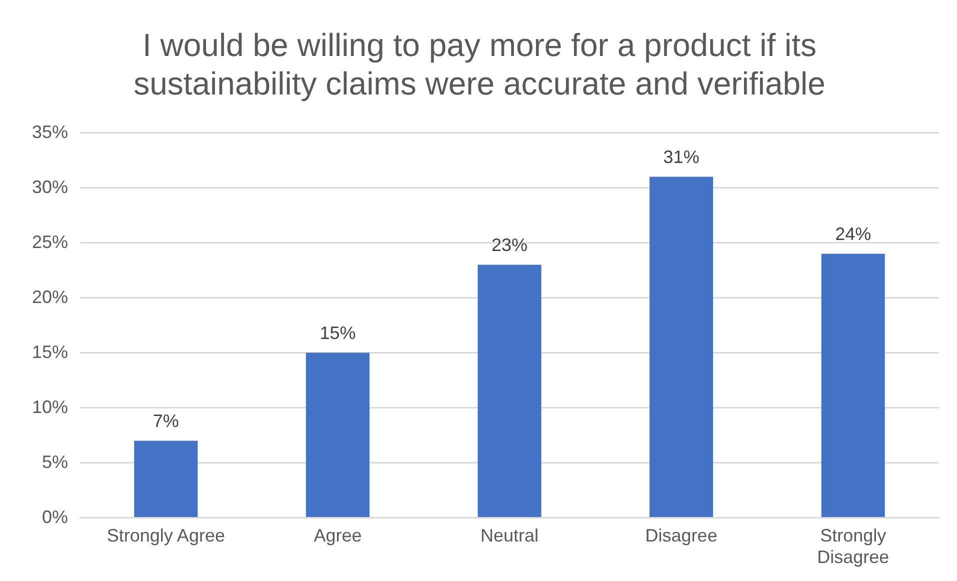 This screenshot has height=581, width=957. Describe the element at coordinates (55, 462) in the screenshot. I see `y-tick-label: 5%` at that location.